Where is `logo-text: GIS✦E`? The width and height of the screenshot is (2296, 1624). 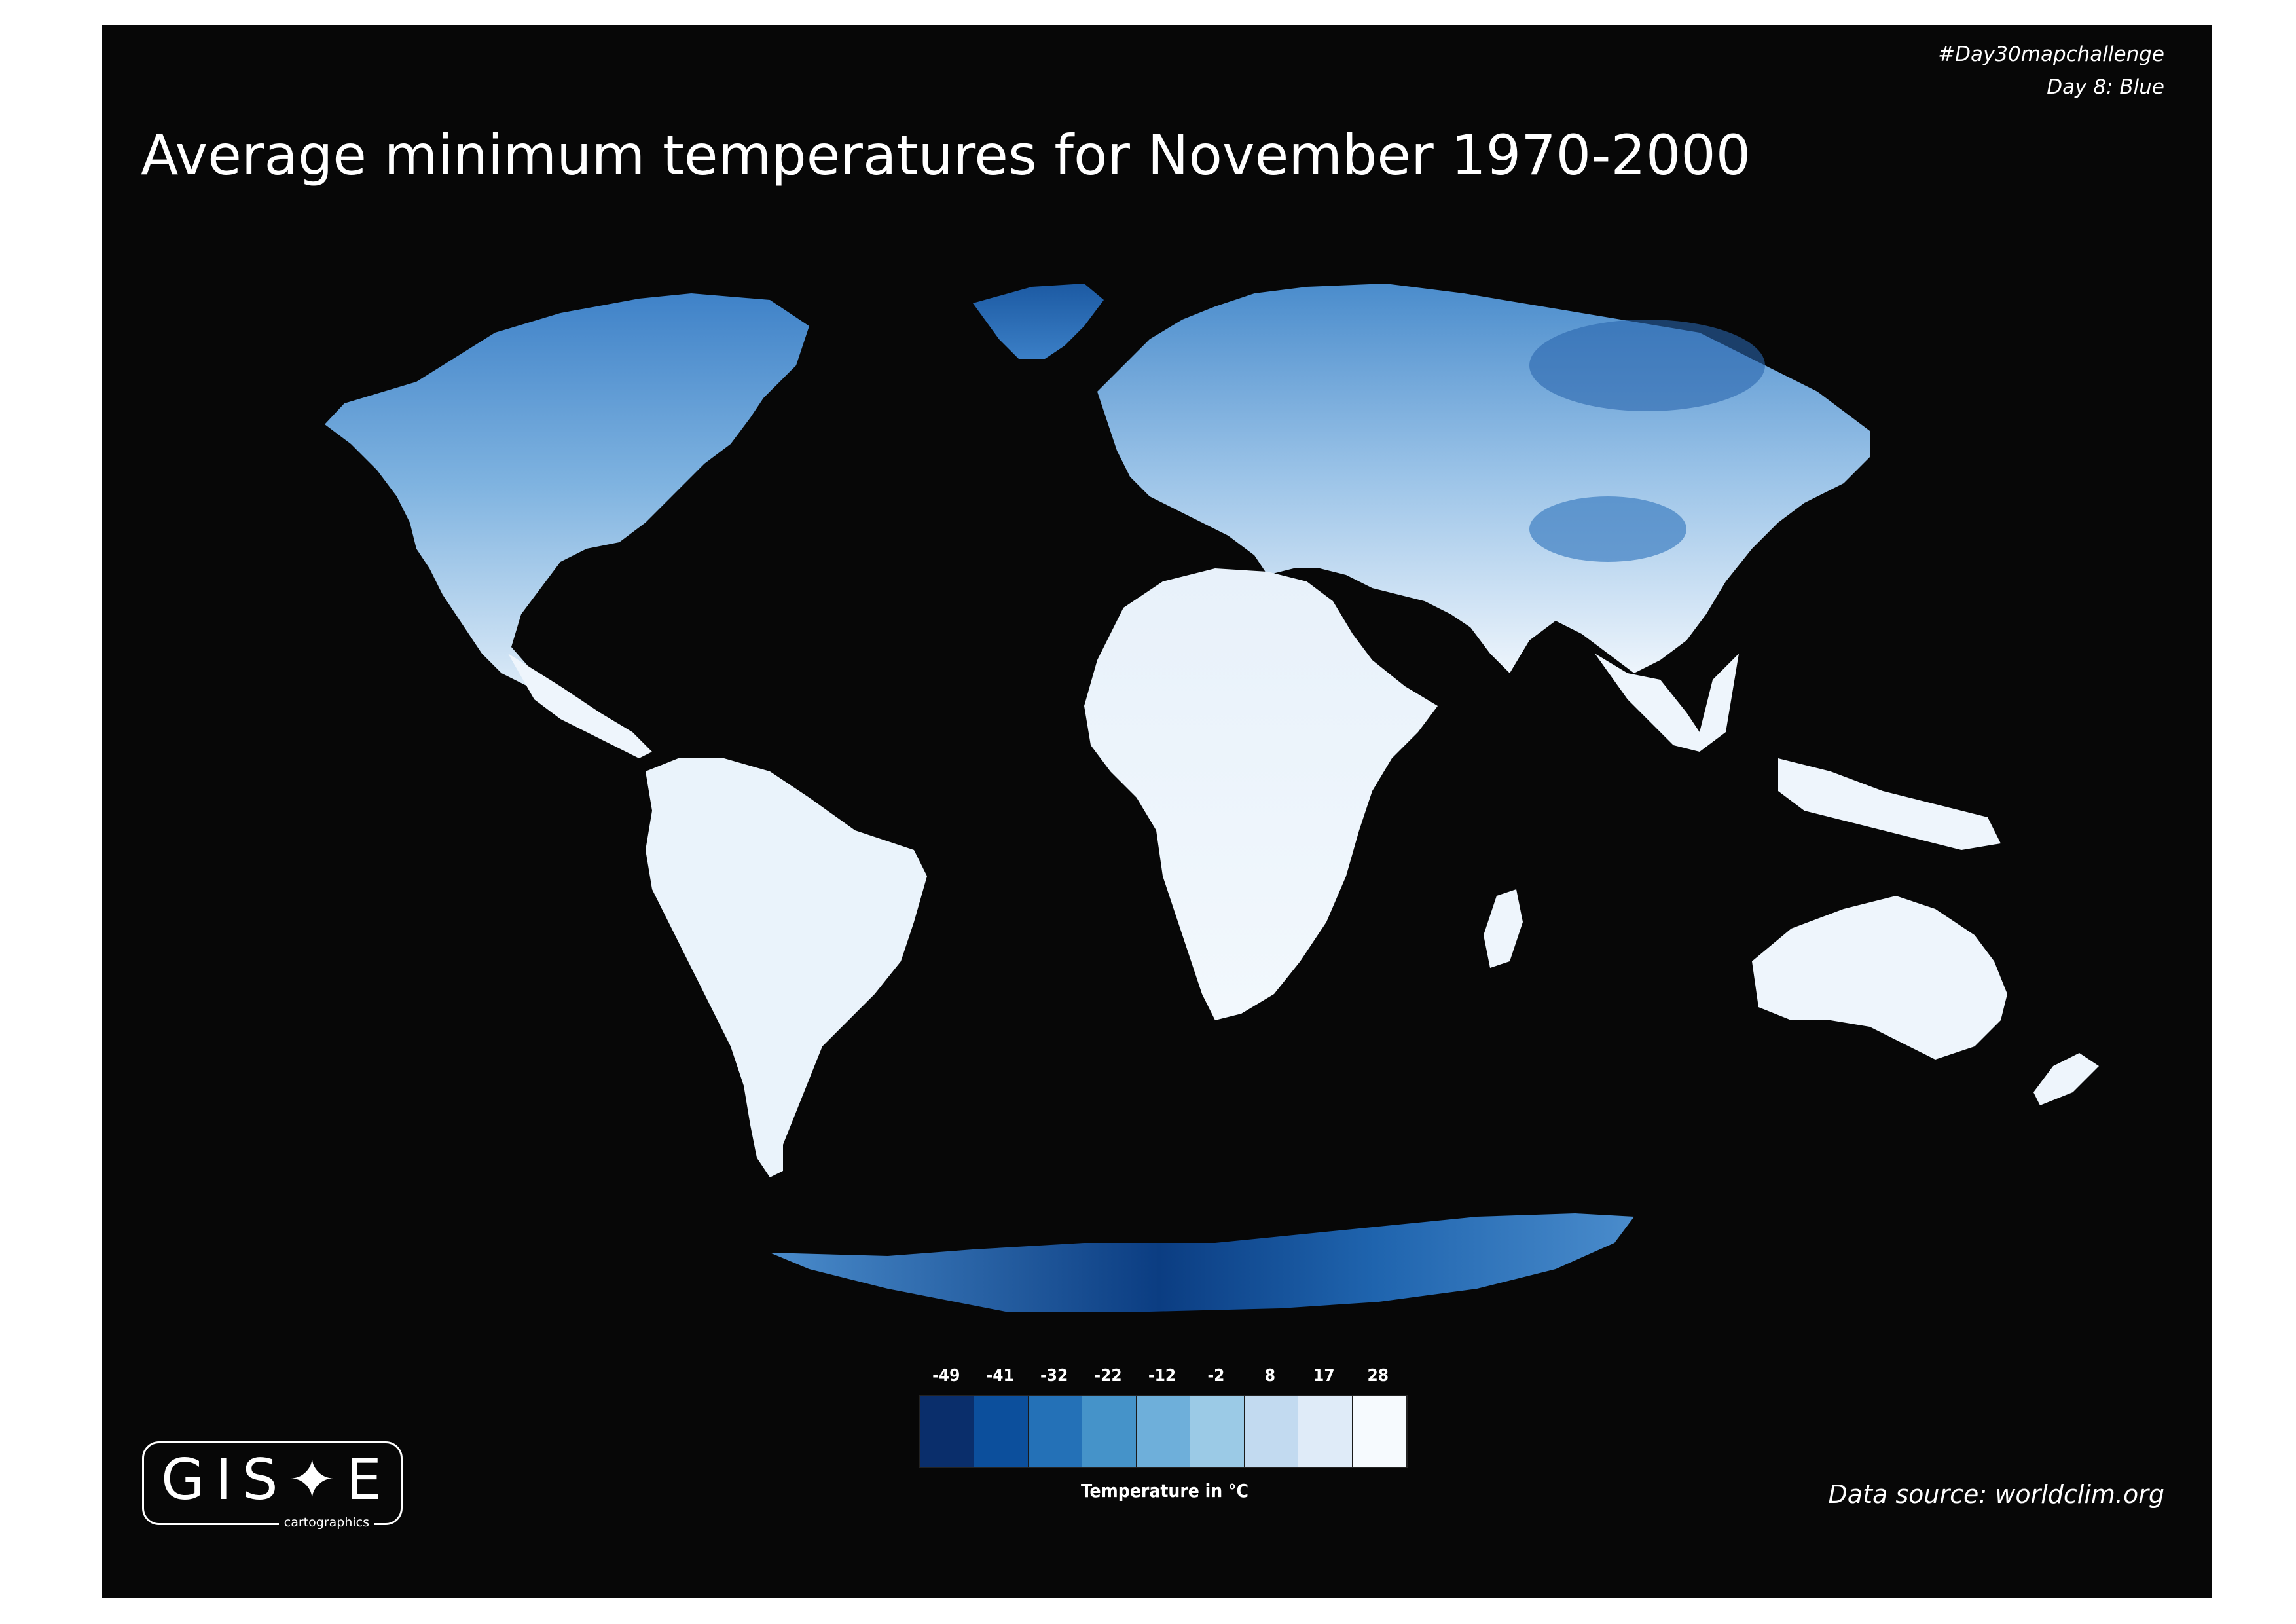
logo-text: GIS✦E is located at coordinates (276, 1480).